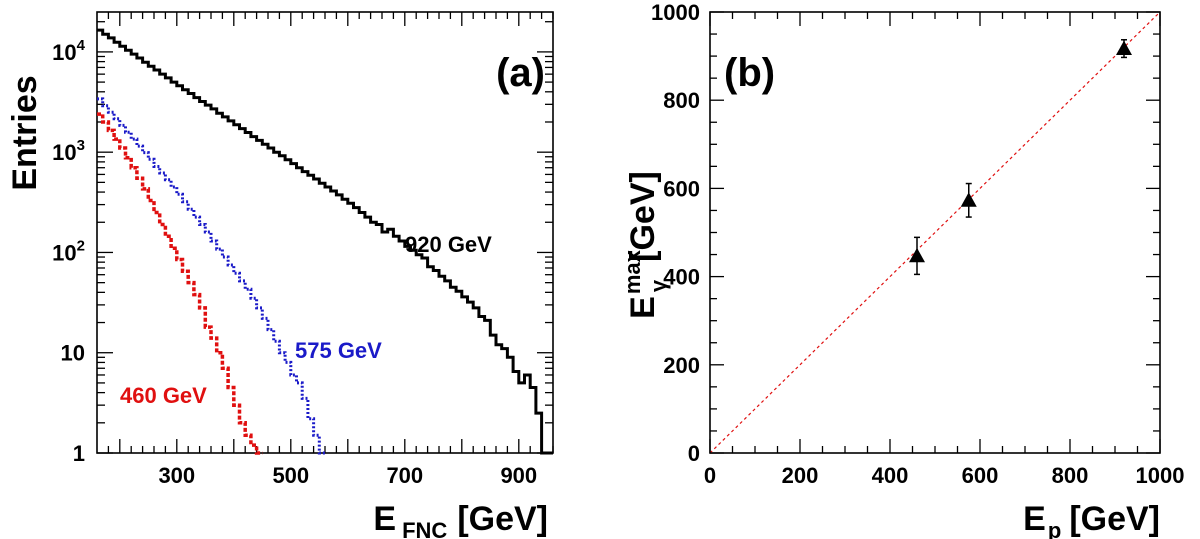 This screenshot has height=539, width=1200. I want to click on x-tick-label-a: 900, so click(518, 475).